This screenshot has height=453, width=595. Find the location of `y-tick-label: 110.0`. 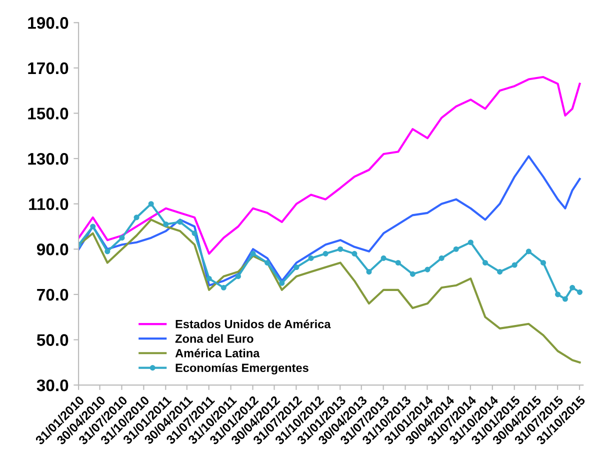

y-tick-label: 110.0 is located at coordinates (48, 204).